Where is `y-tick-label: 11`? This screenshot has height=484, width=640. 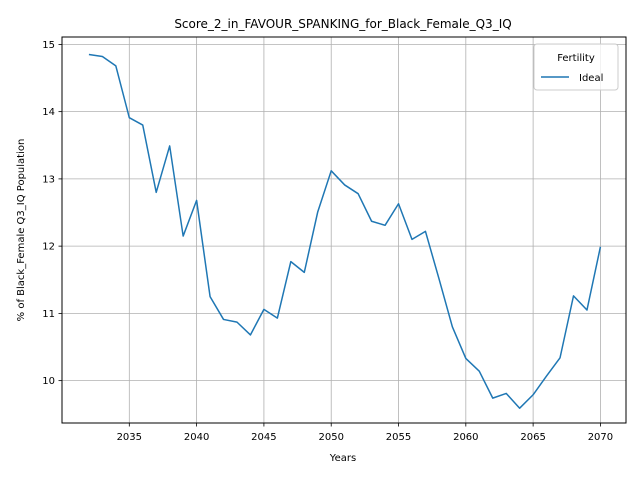
y-tick-label: 11 is located at coordinates (48, 314).